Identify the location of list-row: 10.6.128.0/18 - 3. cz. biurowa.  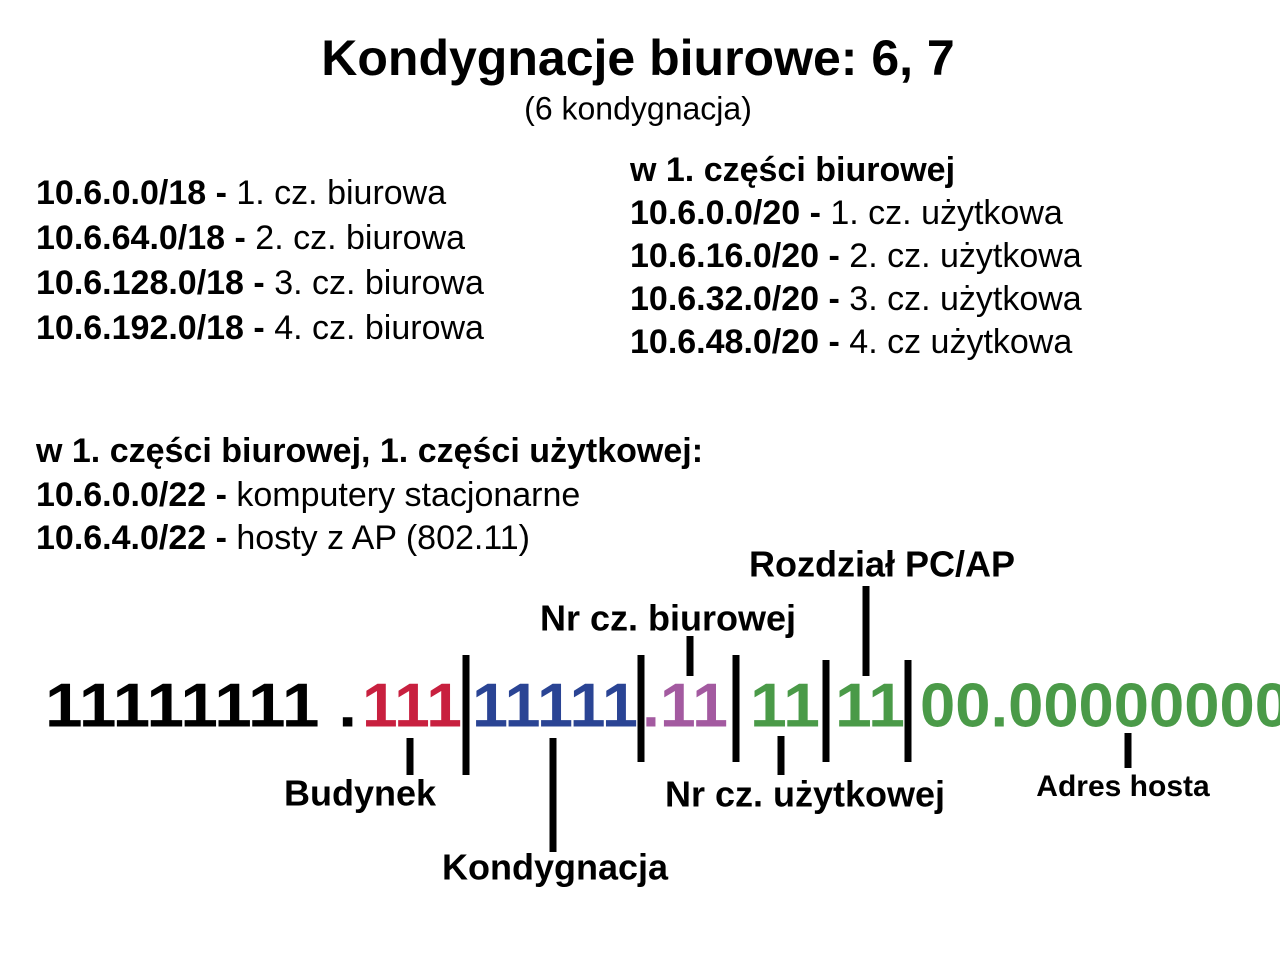
(260, 283).